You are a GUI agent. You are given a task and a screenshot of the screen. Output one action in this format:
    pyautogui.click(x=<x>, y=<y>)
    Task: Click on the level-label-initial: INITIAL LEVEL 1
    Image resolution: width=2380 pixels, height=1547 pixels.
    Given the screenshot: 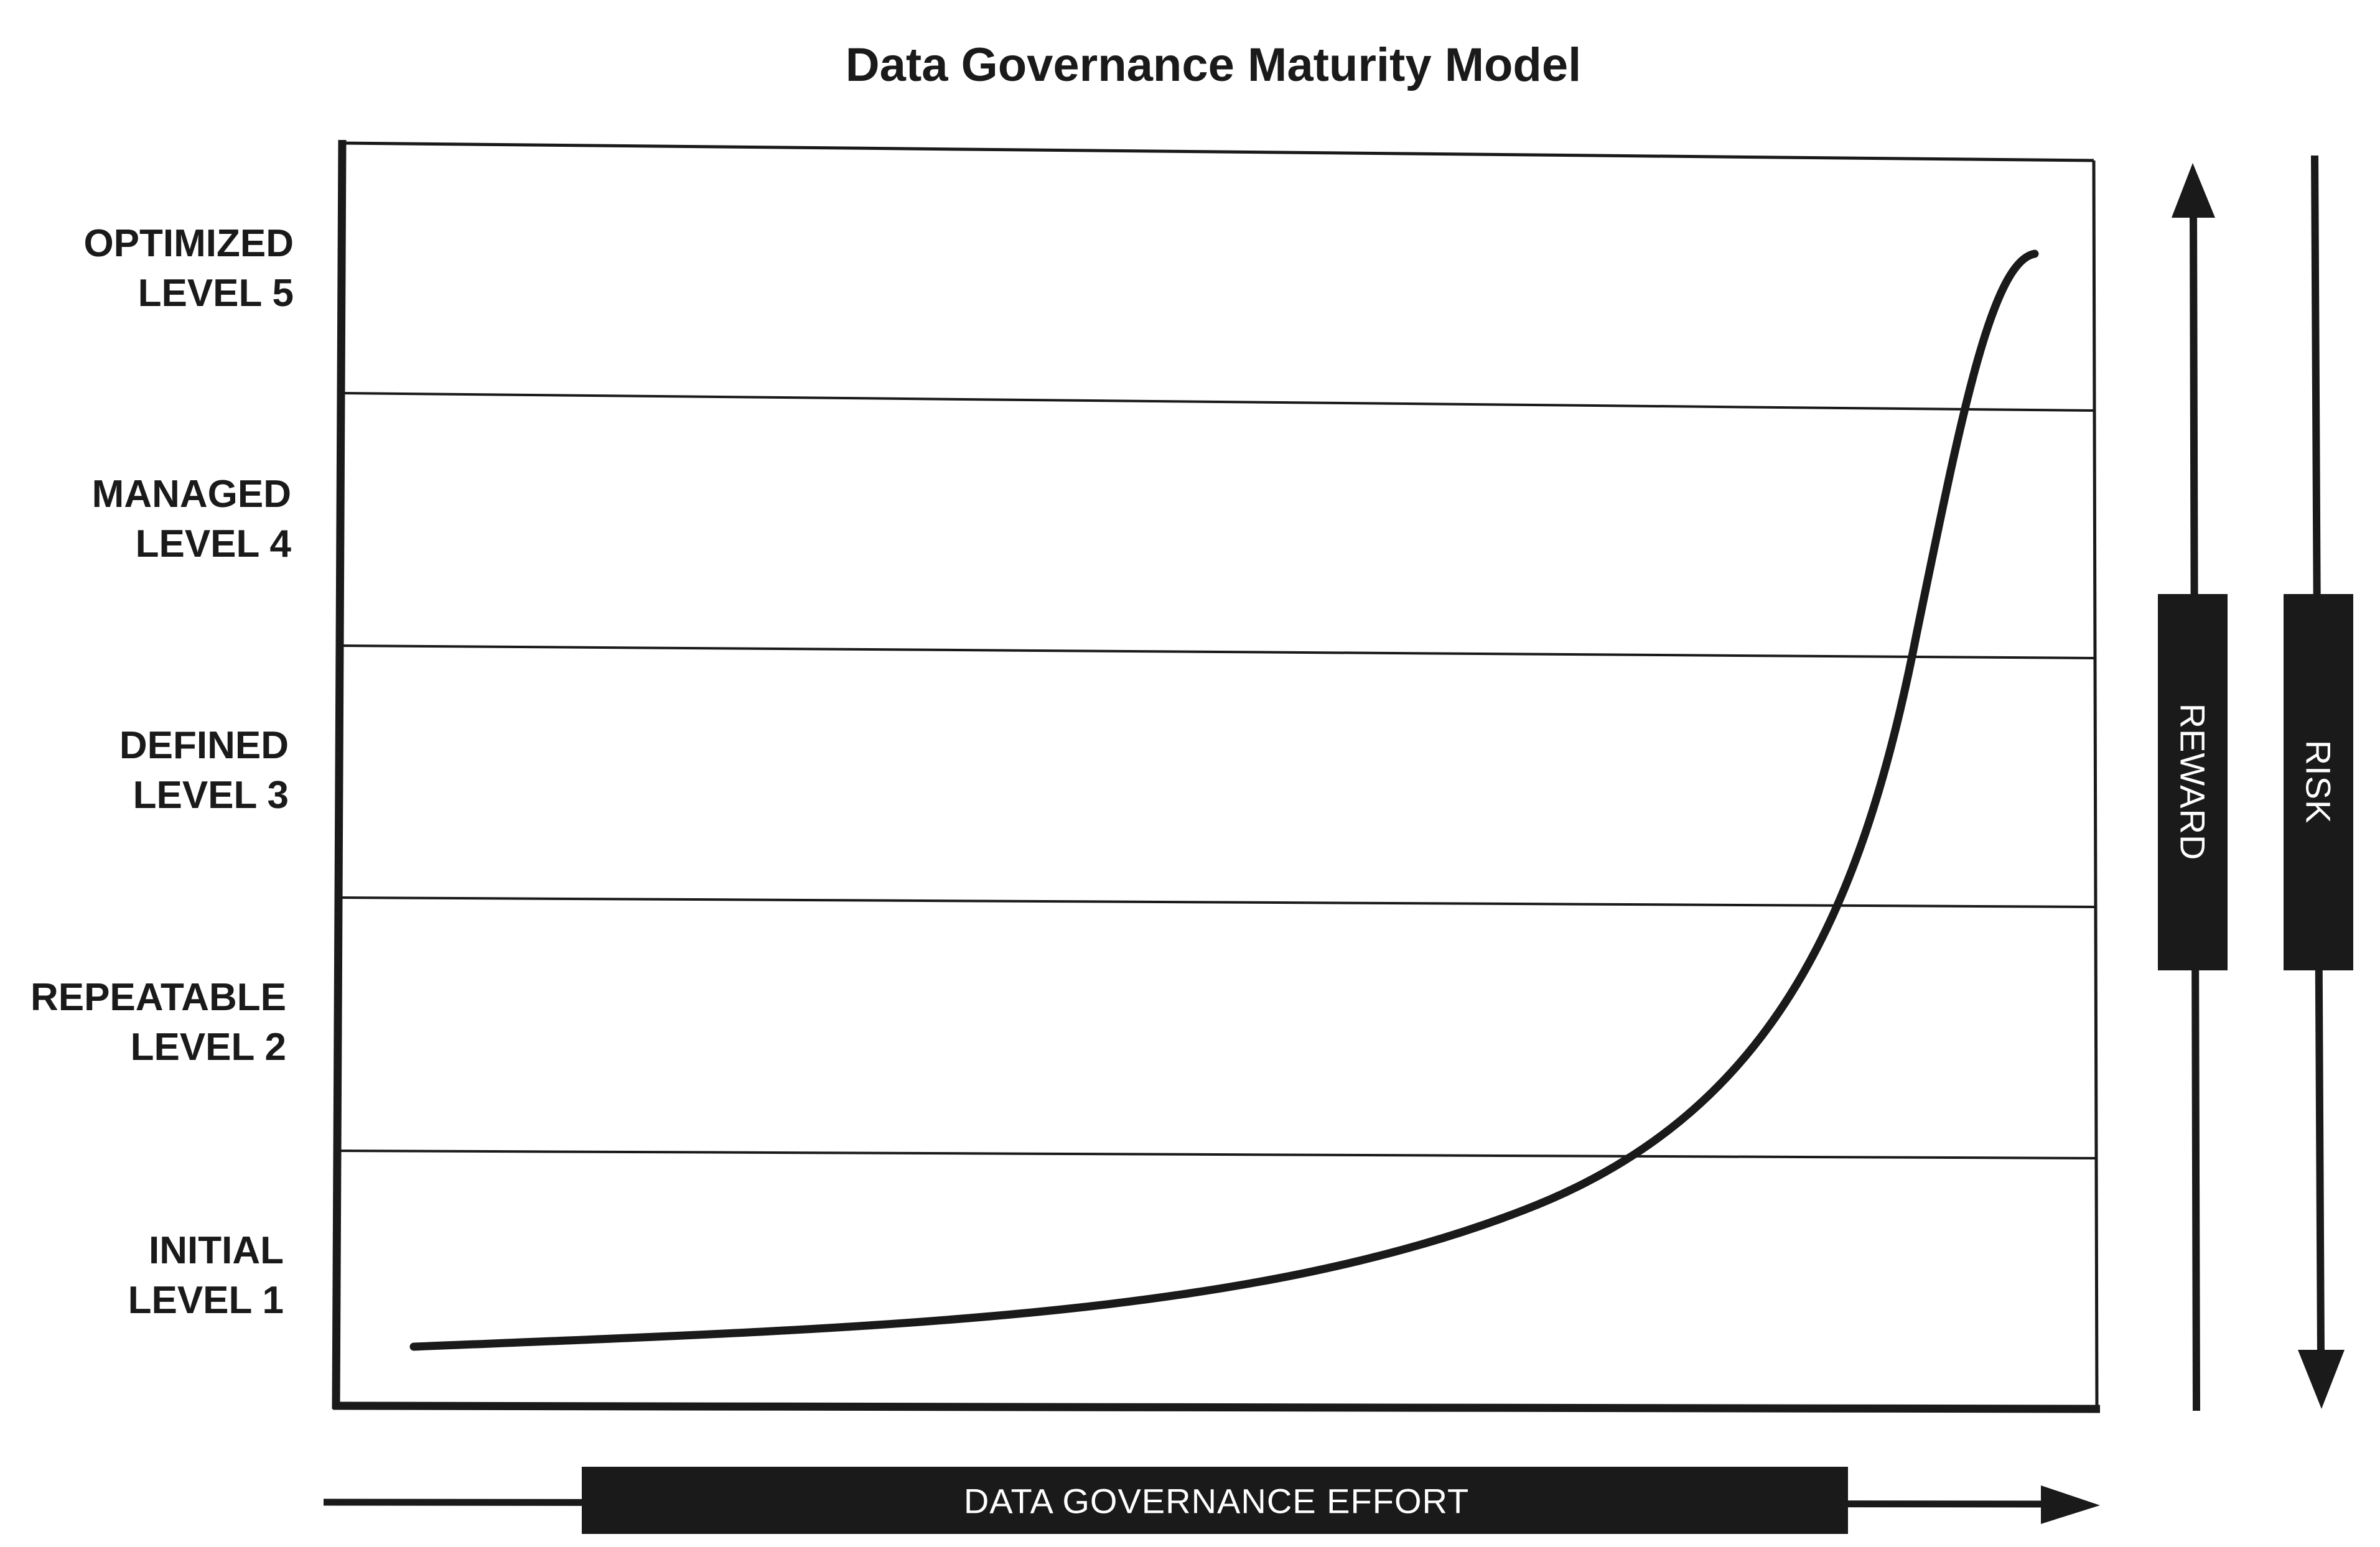 What is the action you would take?
    pyautogui.click(x=206, y=1275)
    